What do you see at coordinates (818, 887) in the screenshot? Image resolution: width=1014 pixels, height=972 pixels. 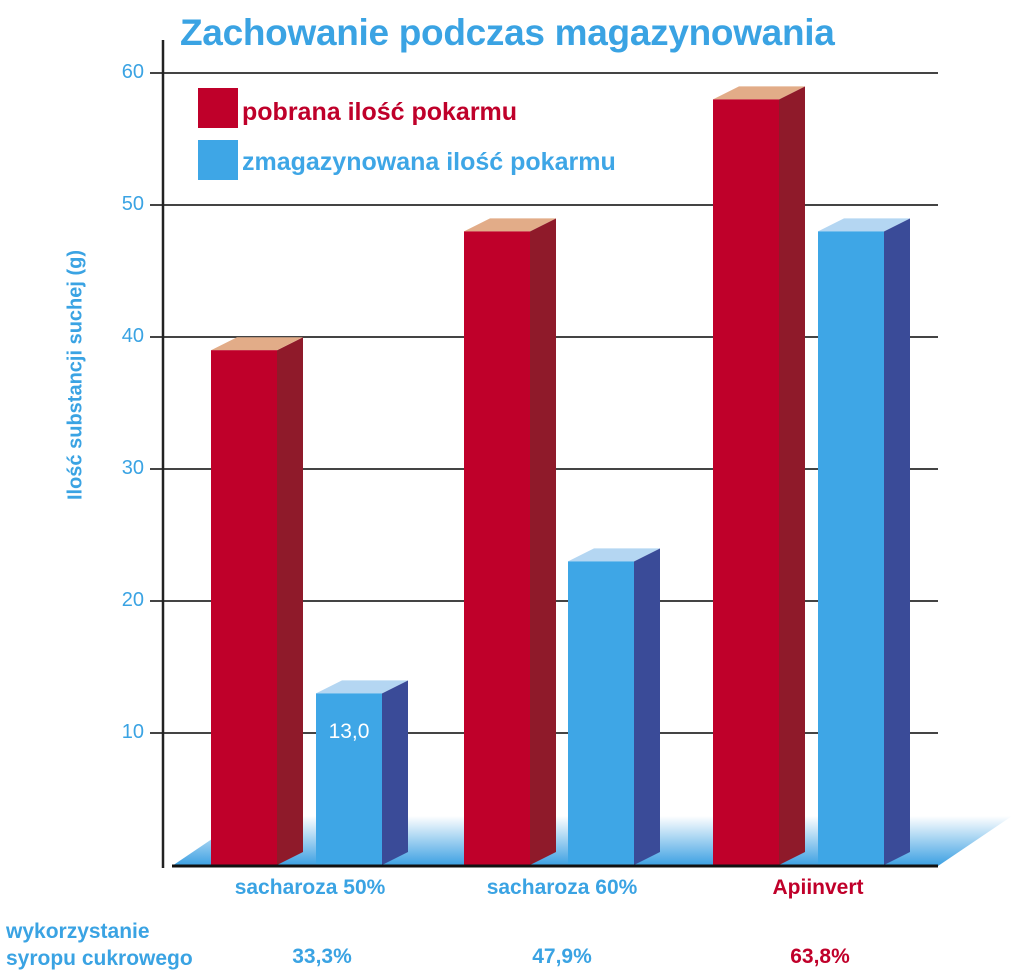 I see `category-label-apiinvert: Apiinvert` at bounding box center [818, 887].